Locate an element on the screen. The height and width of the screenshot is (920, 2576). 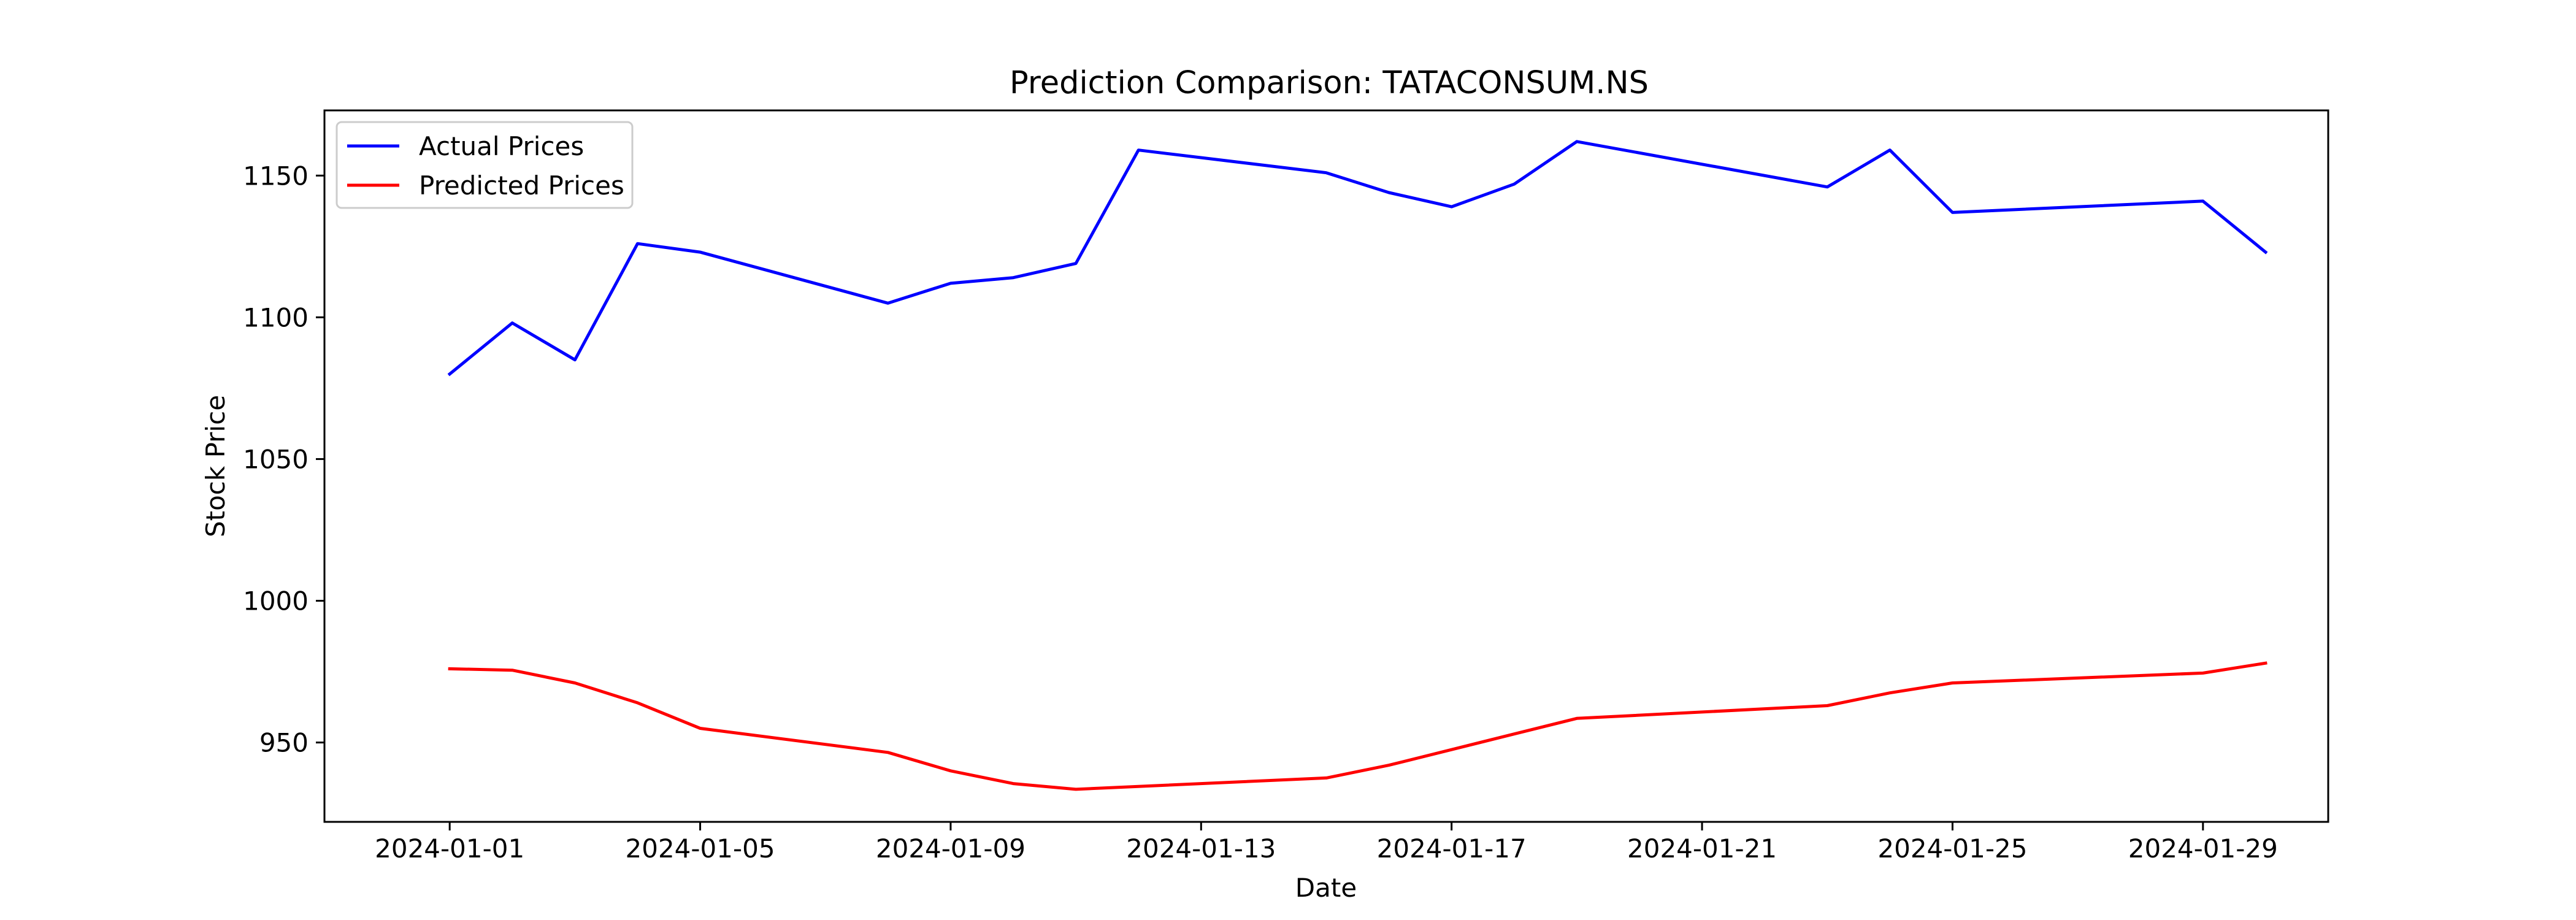
x-tick-label: 2024-01-01 is located at coordinates (449, 849).